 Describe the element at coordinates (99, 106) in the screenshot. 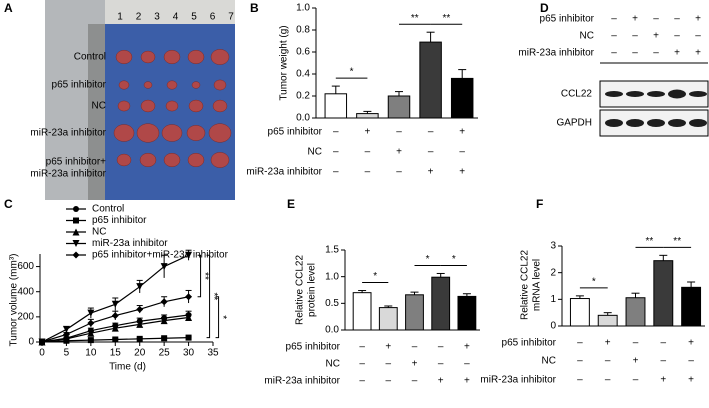

I see `photo-row-label: NC` at that location.